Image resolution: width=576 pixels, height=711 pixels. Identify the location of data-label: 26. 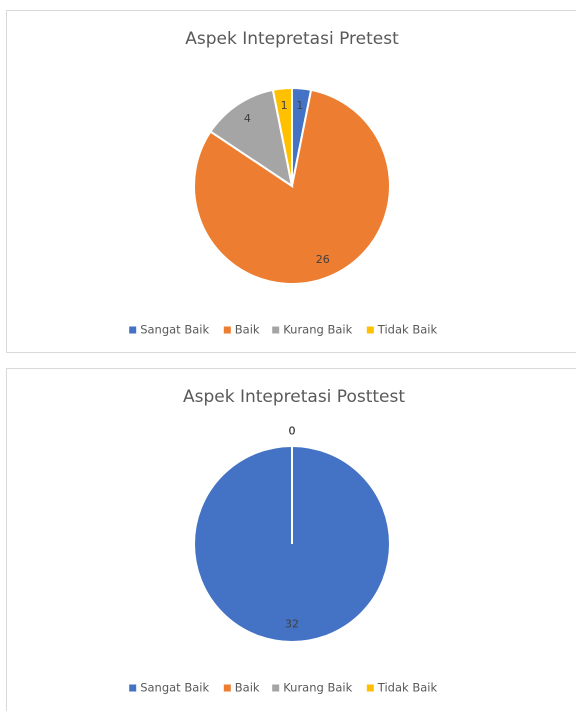
(323, 259).